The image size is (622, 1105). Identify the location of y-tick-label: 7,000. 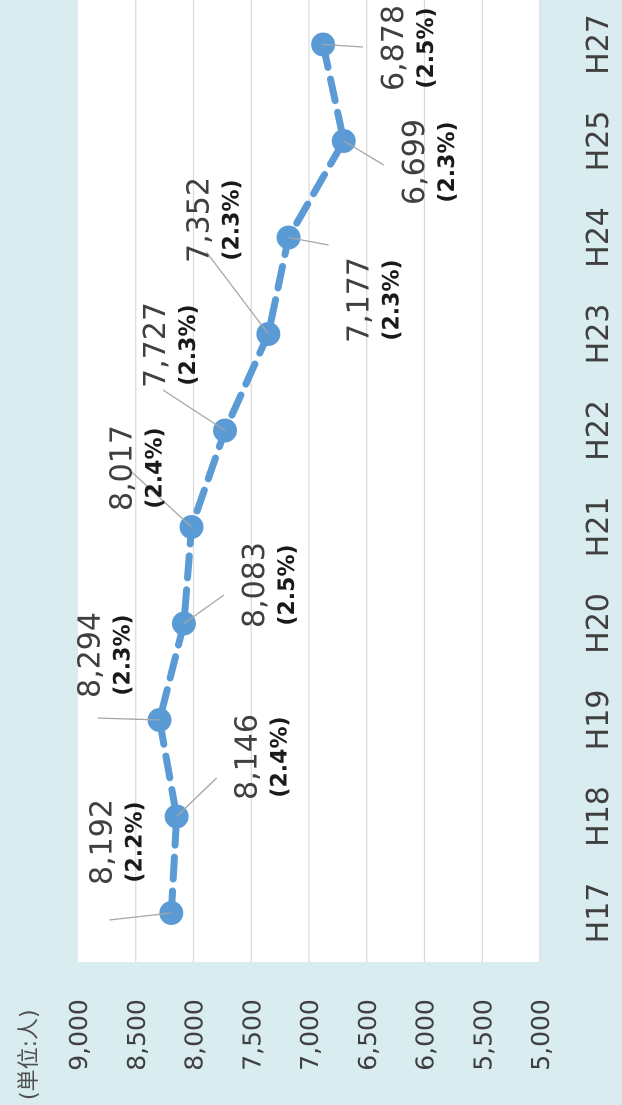
(309, 1035).